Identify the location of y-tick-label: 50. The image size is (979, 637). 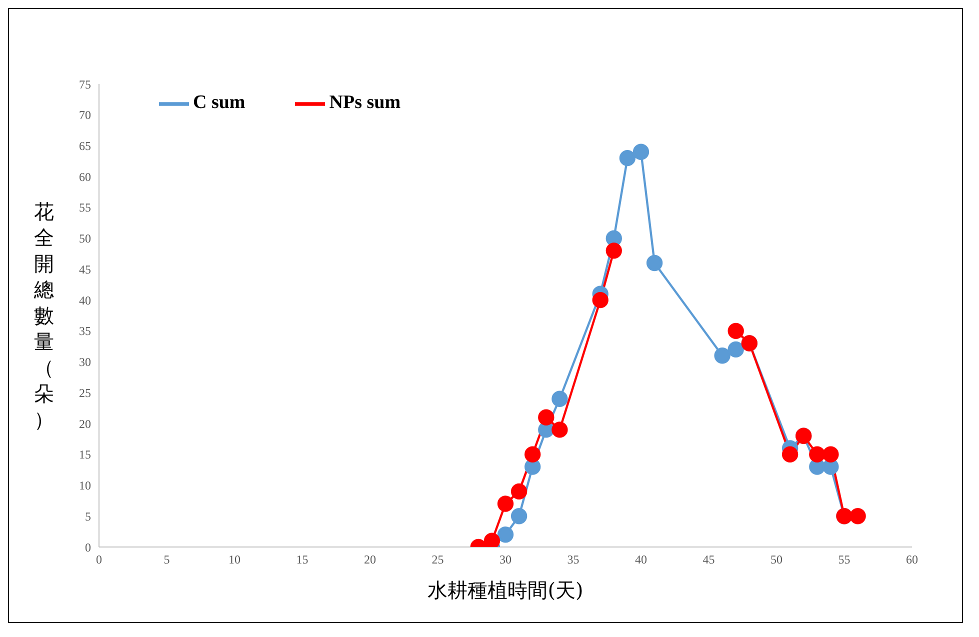
(85, 239).